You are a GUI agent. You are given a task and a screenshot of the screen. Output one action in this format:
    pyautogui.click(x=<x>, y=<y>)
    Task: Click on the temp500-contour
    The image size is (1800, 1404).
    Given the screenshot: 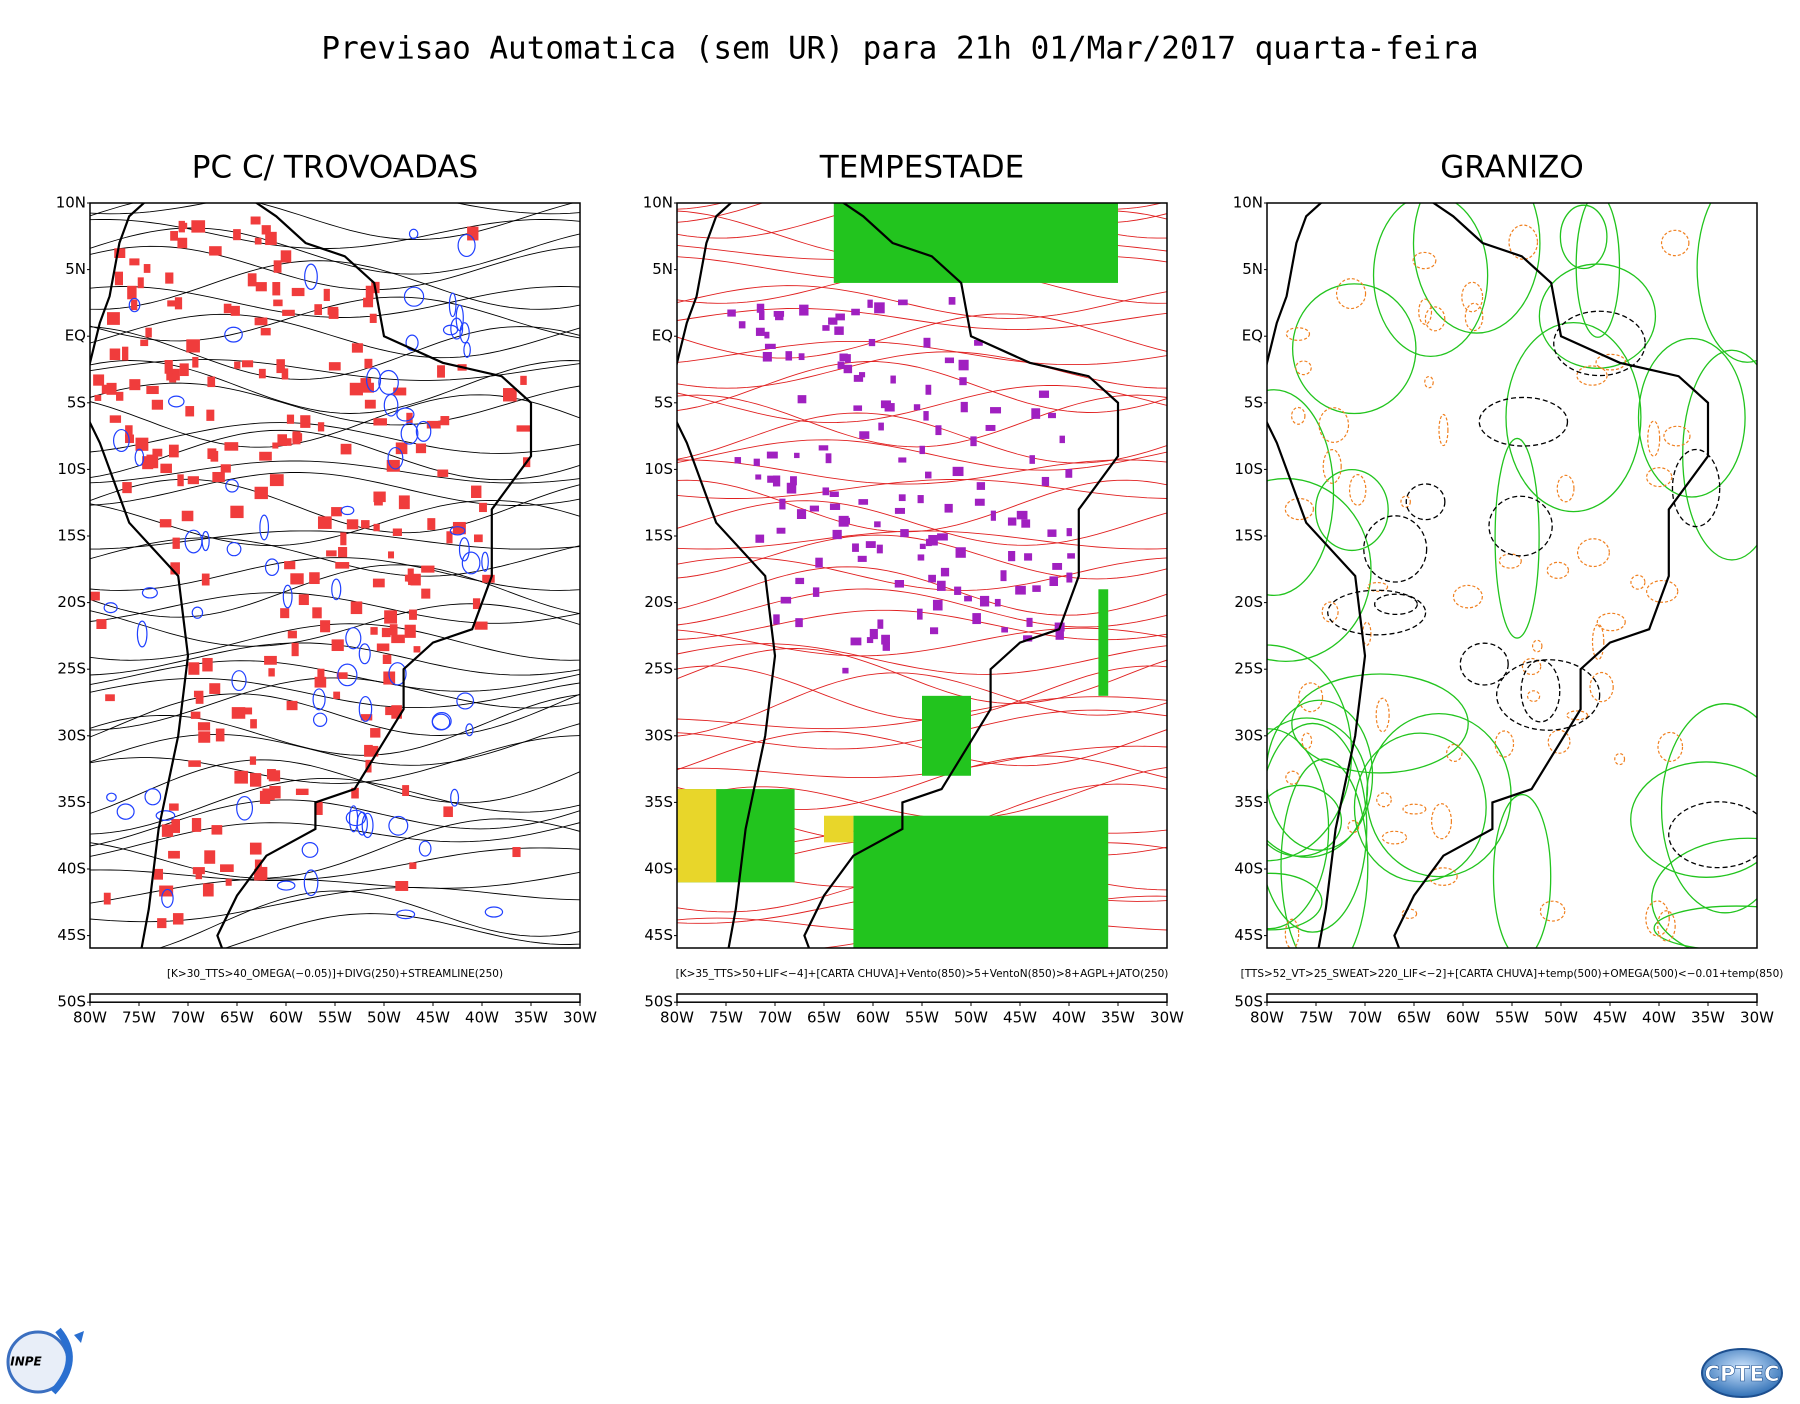 What is the action you would take?
    pyautogui.click(x=1712, y=835)
    